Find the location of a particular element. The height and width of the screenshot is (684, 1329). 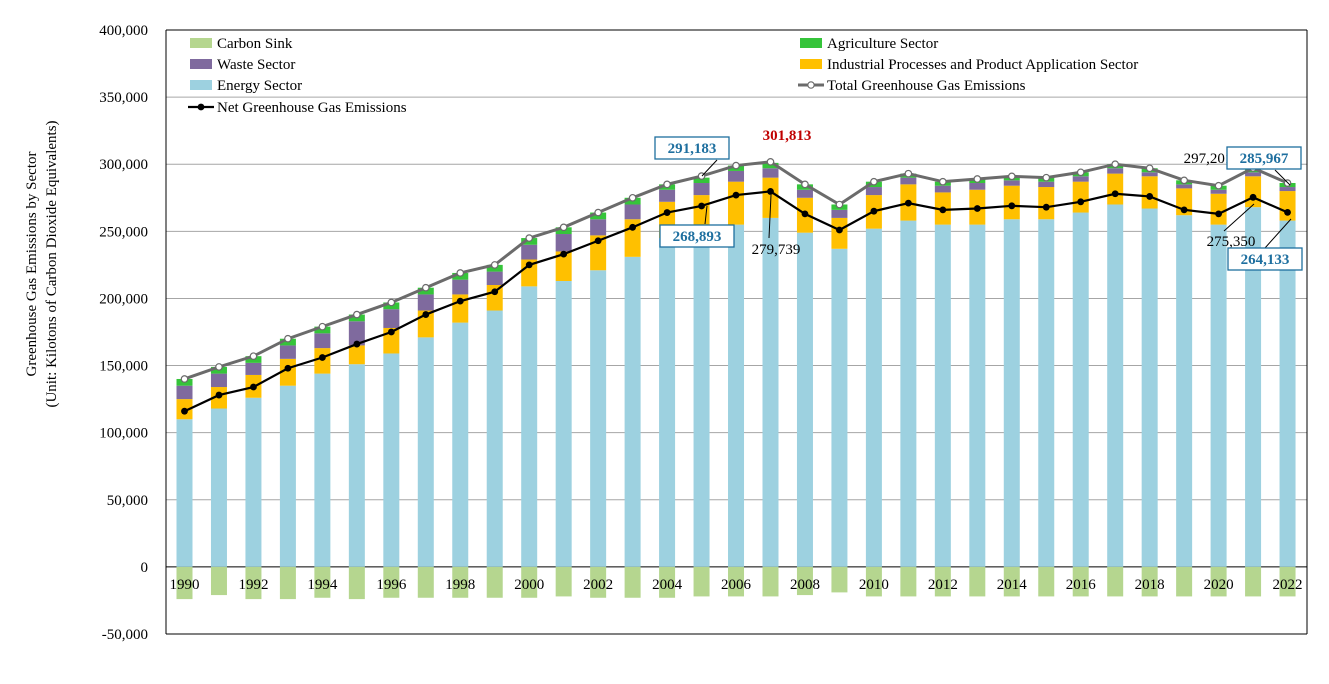

bar-energy-sector-2021 is located at coordinates (1253, 387).